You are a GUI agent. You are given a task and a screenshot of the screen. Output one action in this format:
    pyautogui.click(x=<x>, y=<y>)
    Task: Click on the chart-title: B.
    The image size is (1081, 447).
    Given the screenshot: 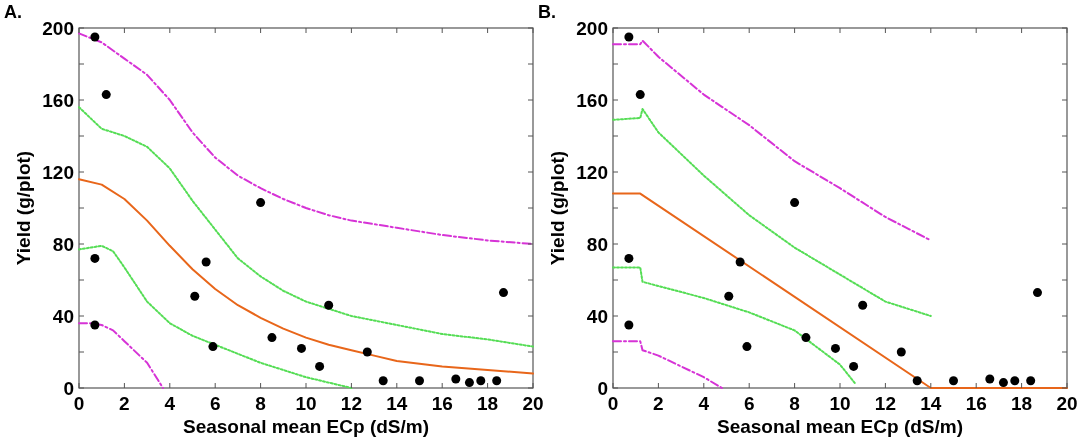 What is the action you would take?
    pyautogui.click(x=547, y=12)
    